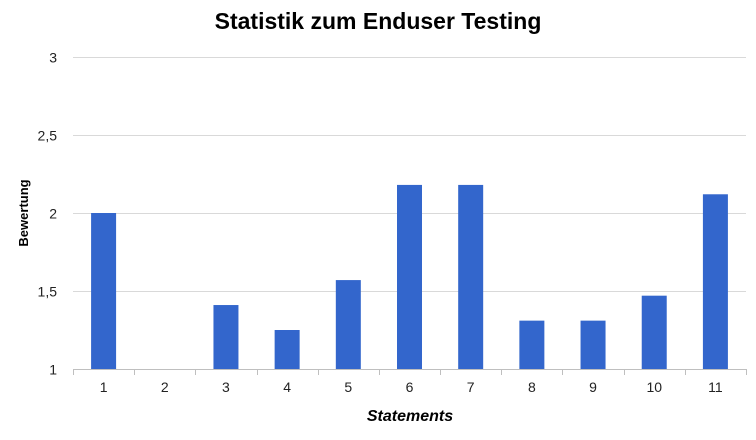  What do you see at coordinates (48, 214) in the screenshot?
I see `y-axis-tick-labels: 1 1,5 2 2,5 3` at bounding box center [48, 214].